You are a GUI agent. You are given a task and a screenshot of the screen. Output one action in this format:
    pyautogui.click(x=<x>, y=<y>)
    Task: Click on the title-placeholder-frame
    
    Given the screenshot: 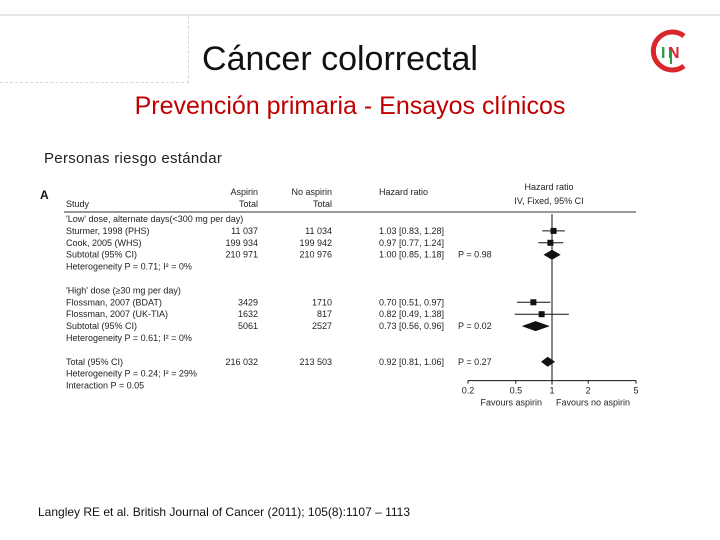 What is the action you would take?
    pyautogui.click(x=94, y=49)
    